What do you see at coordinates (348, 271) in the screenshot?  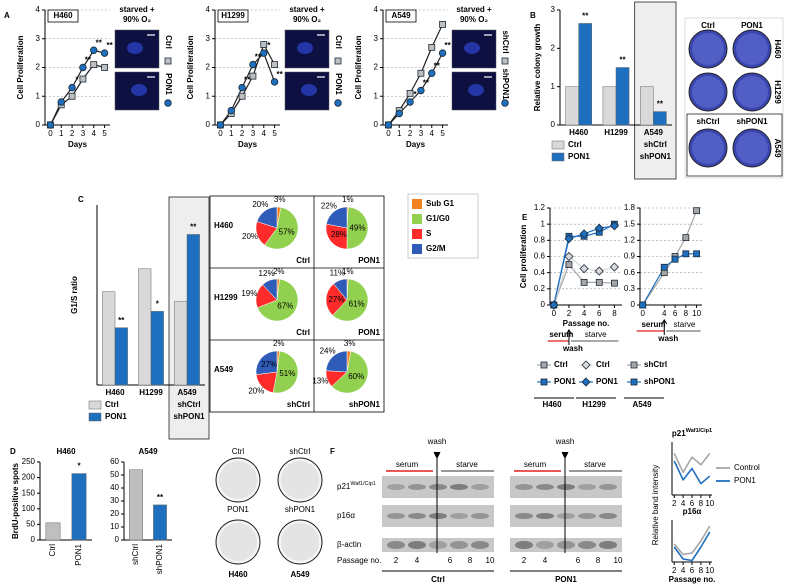 I see `slice-label: 1%` at bounding box center [348, 271].